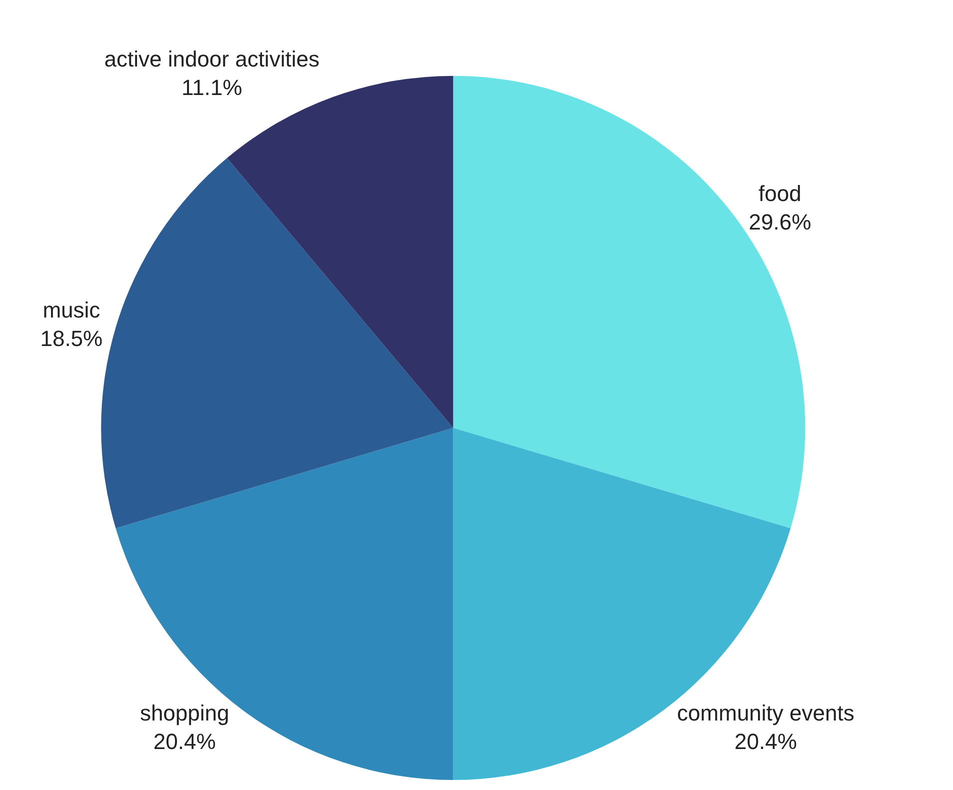 The height and width of the screenshot is (790, 953). I want to click on slice-label: active indoor activities, so click(212, 59).